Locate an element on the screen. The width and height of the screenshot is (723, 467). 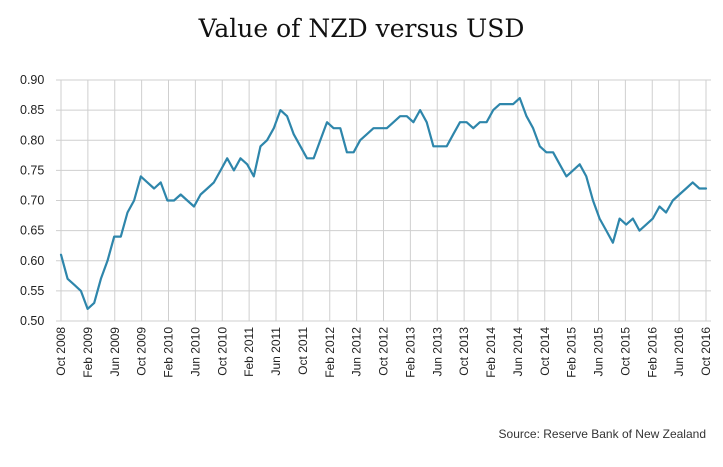
x-tick-label: Feb 2011 is located at coordinates (249, 352).